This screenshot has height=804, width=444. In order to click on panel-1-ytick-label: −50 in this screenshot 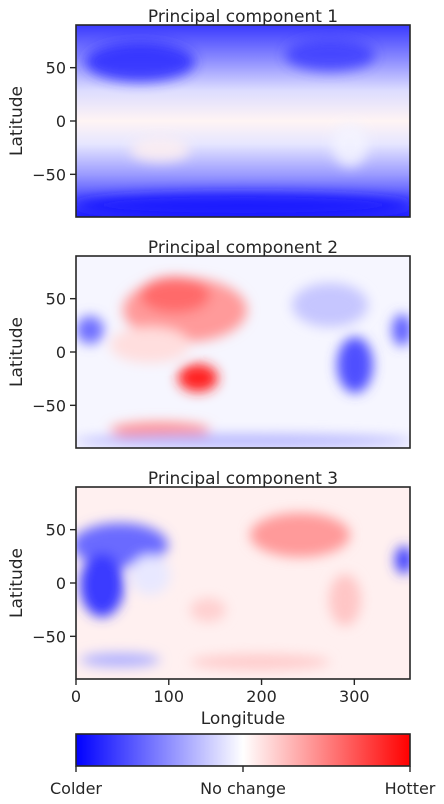, I will do `click(49, 174)`.